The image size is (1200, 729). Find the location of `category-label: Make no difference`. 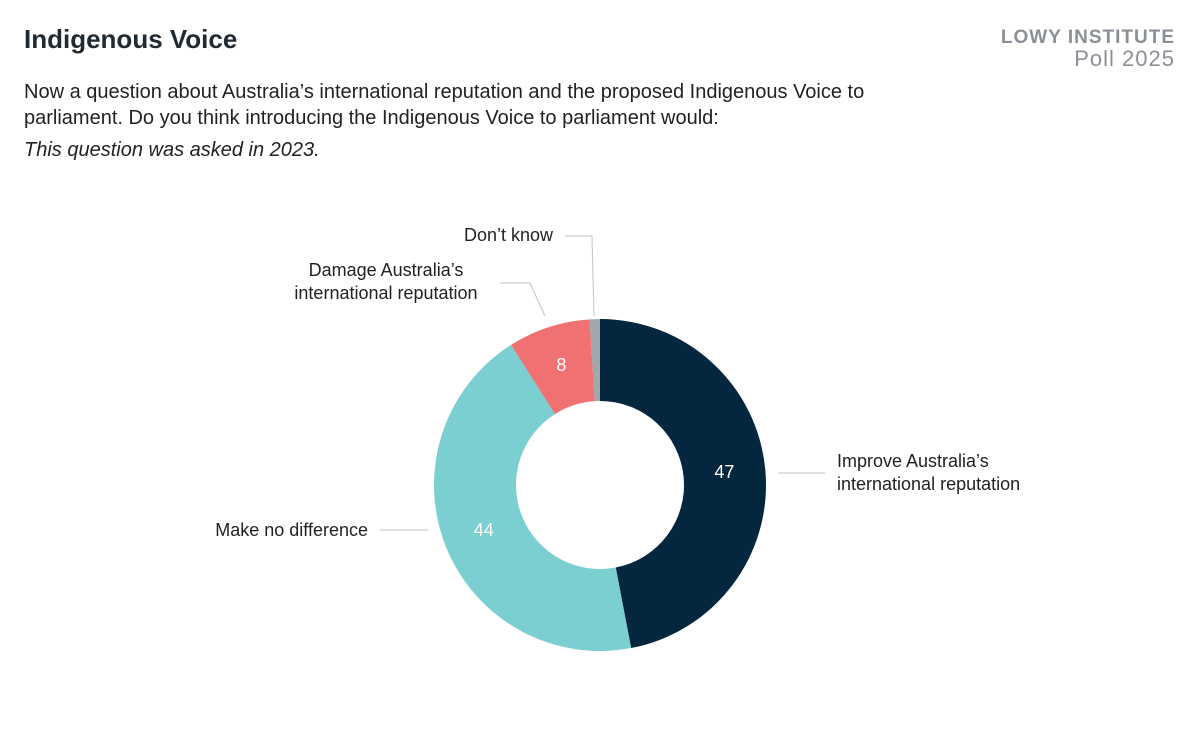

category-label: Make no difference is located at coordinates (291, 530).